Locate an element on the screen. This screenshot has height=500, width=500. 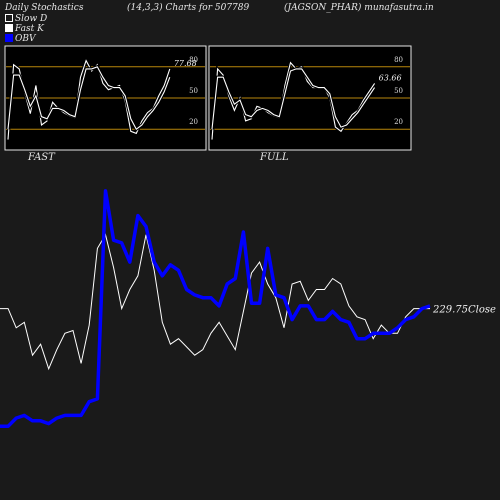
slow-d-swatch is located at coordinates (9, 18).